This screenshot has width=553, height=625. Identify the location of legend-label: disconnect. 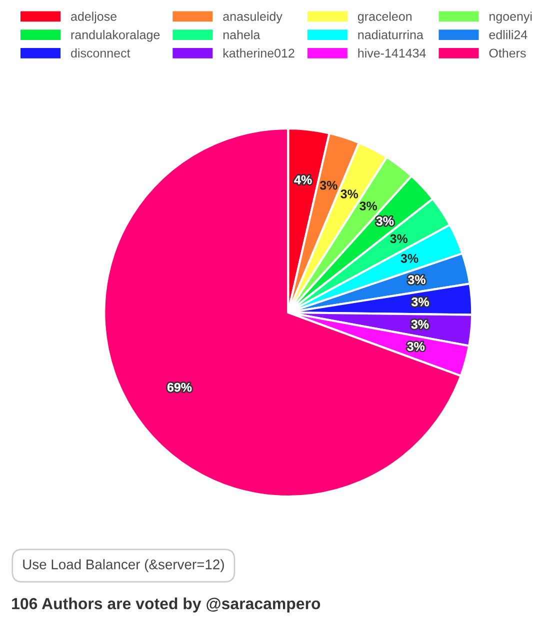
(100, 53).